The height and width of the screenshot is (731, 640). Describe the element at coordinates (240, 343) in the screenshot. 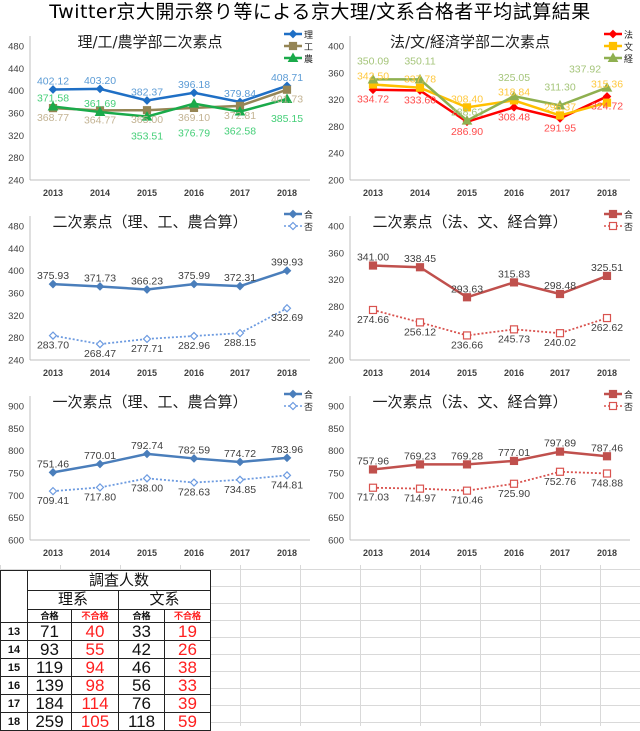

I see `data-label: 288.15` at that location.